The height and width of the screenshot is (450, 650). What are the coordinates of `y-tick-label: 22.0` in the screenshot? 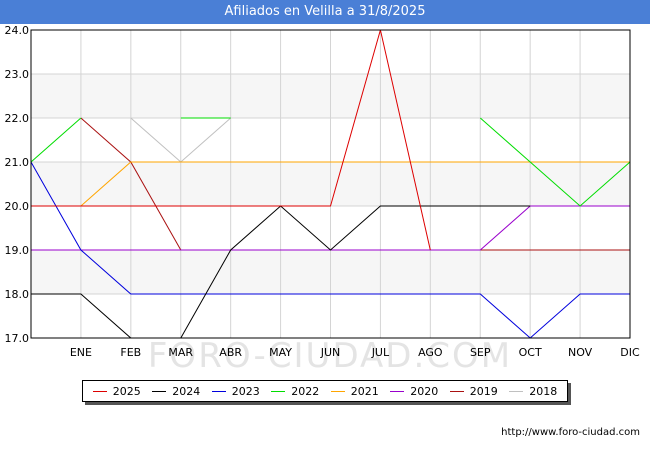 It's located at (17, 118).